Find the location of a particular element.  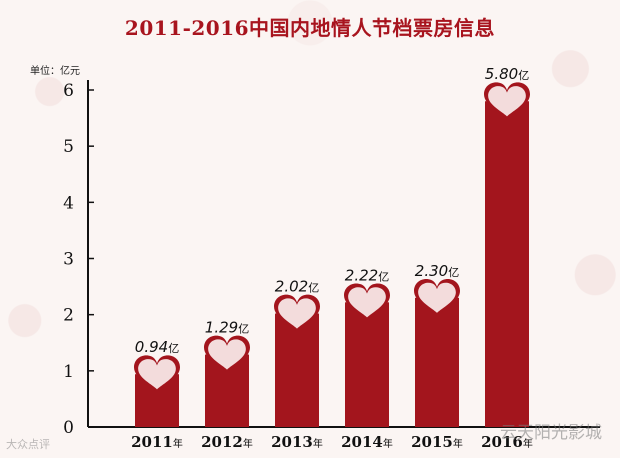

bar-value-label: 0.94亿 is located at coordinates (157, 347).